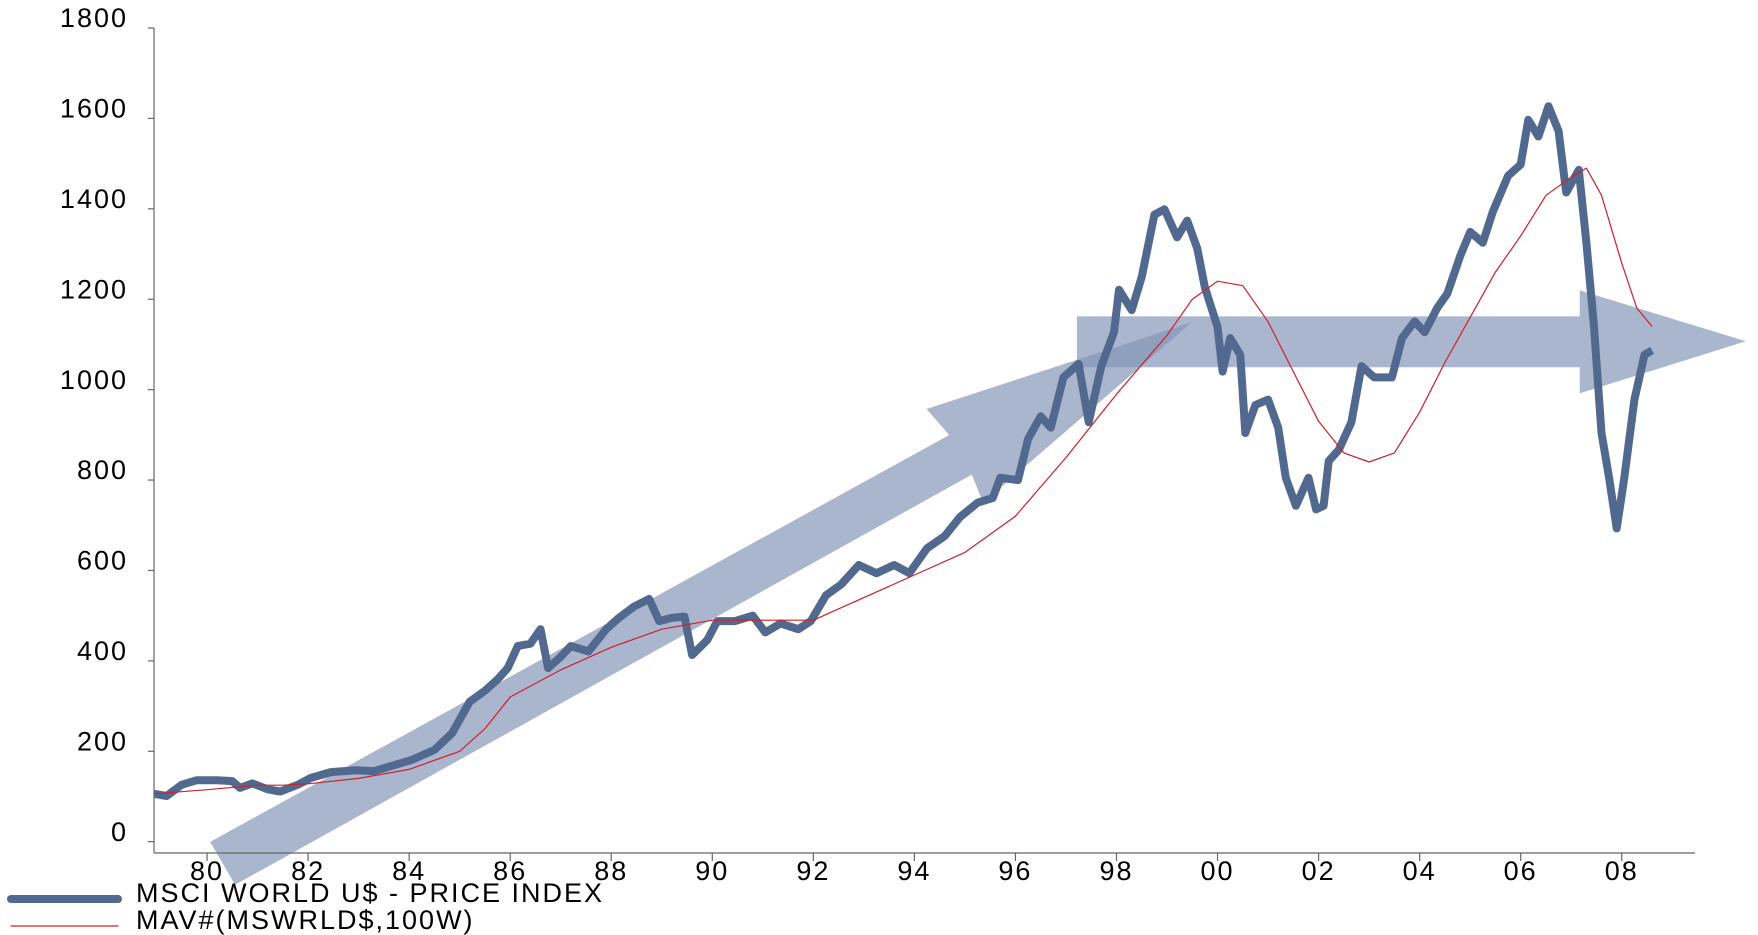  Describe the element at coordinates (102, 741) in the screenshot. I see `y-tick-label: 200` at that location.